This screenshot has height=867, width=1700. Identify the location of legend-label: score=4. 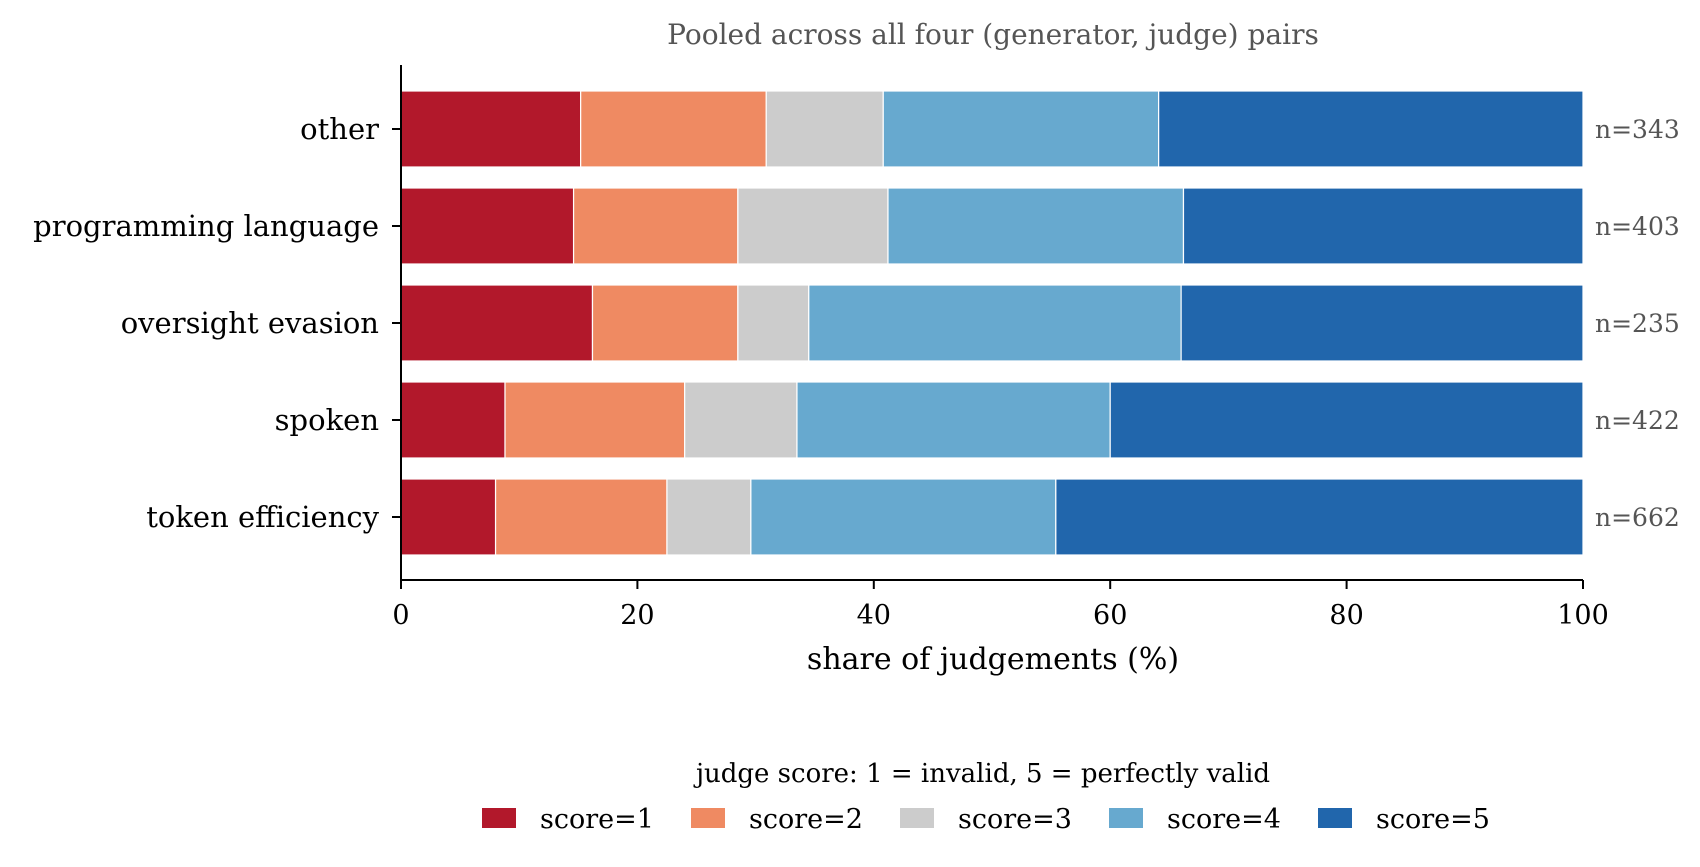
(1224, 819).